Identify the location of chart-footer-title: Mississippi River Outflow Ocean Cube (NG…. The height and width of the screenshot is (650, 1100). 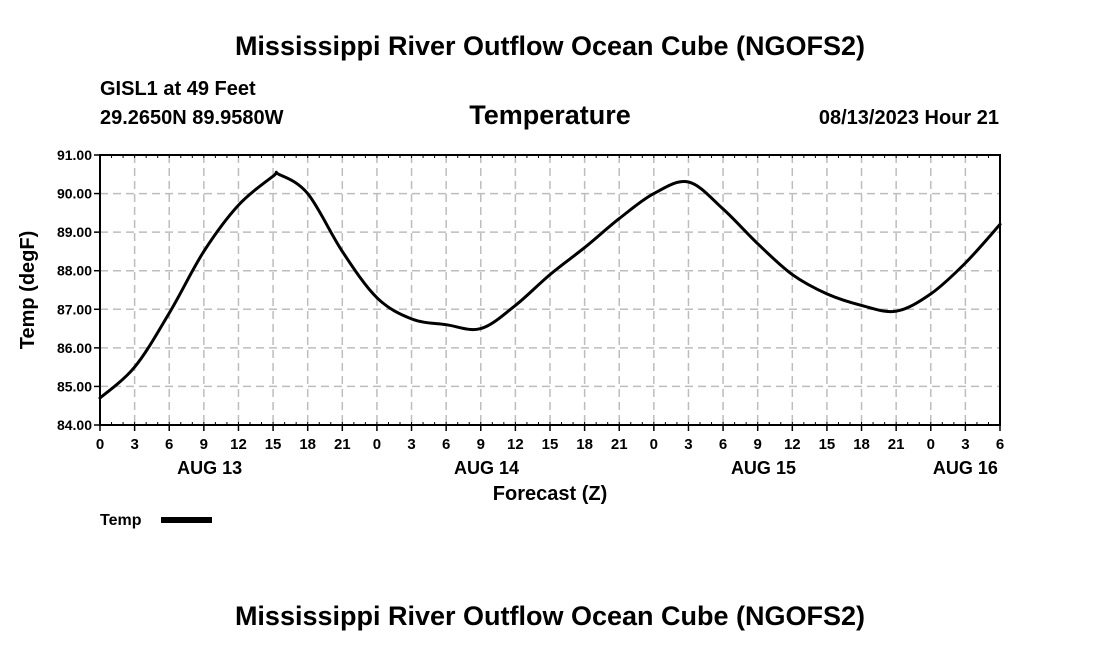
(550, 616).